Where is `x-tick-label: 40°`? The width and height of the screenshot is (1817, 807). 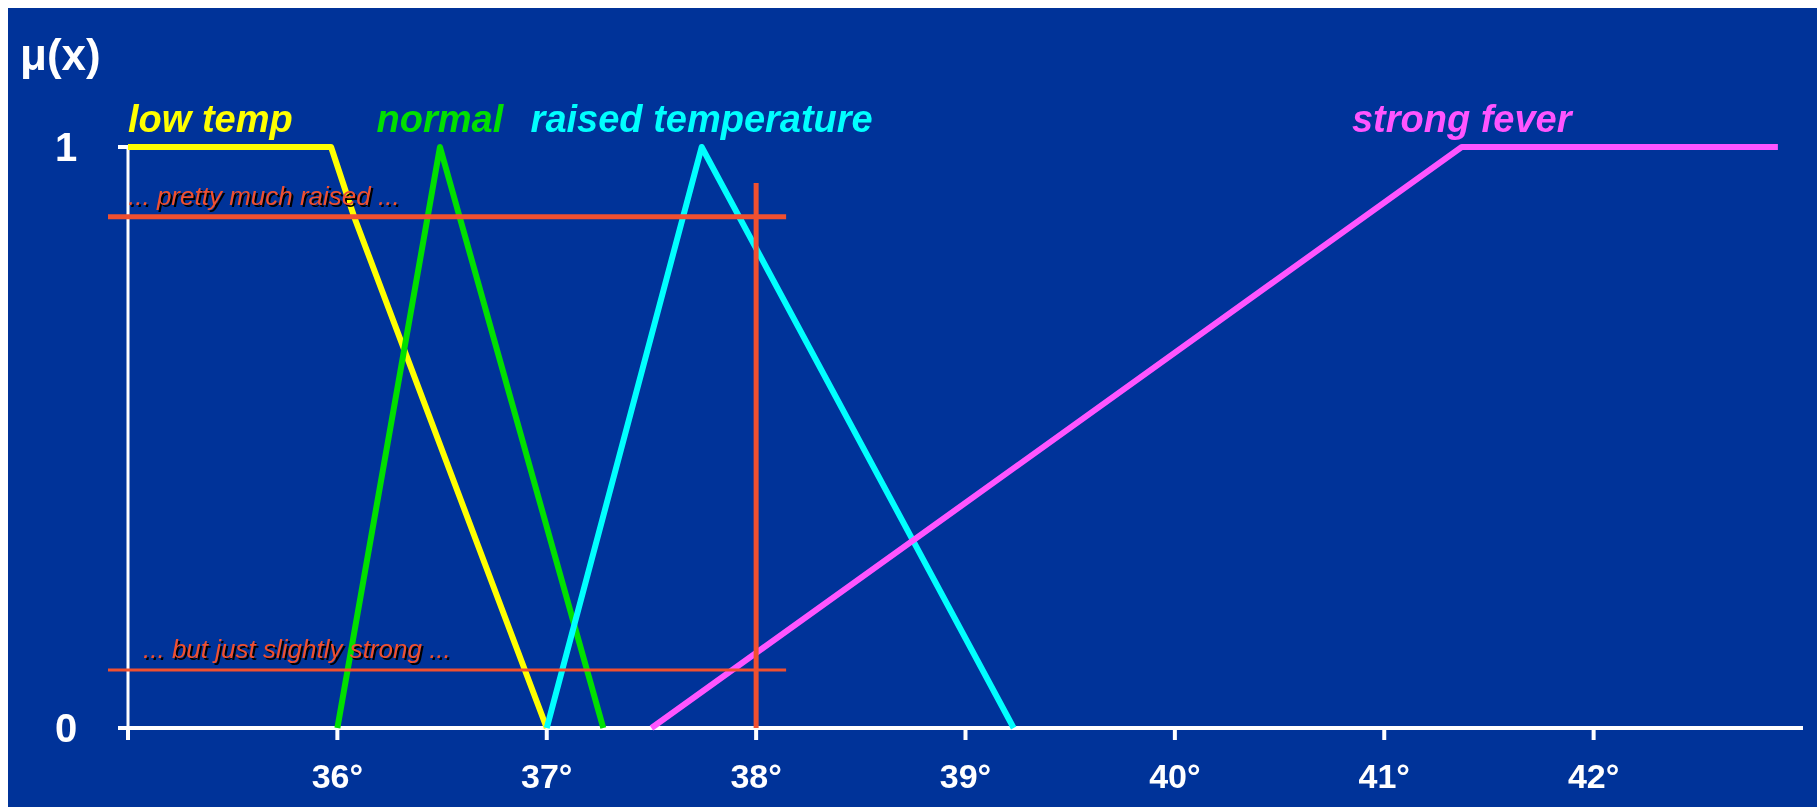
x-tick-label: 40° is located at coordinates (1175, 776).